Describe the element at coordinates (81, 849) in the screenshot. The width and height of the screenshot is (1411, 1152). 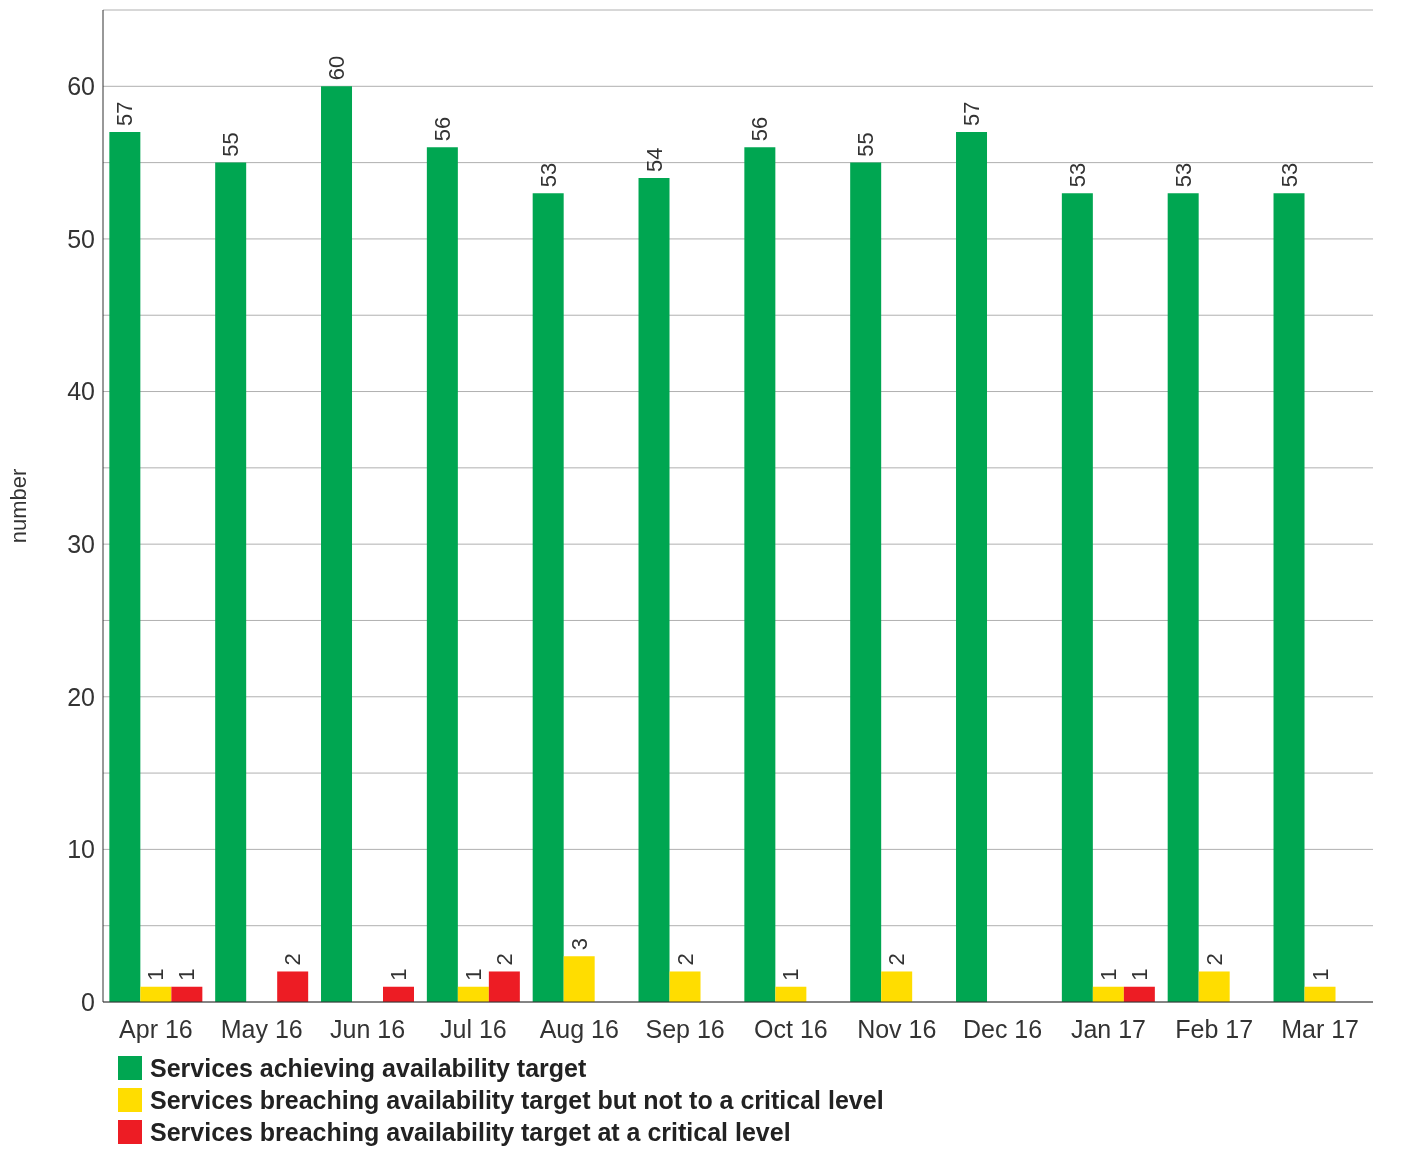
I see `y-tick-label: 10` at that location.